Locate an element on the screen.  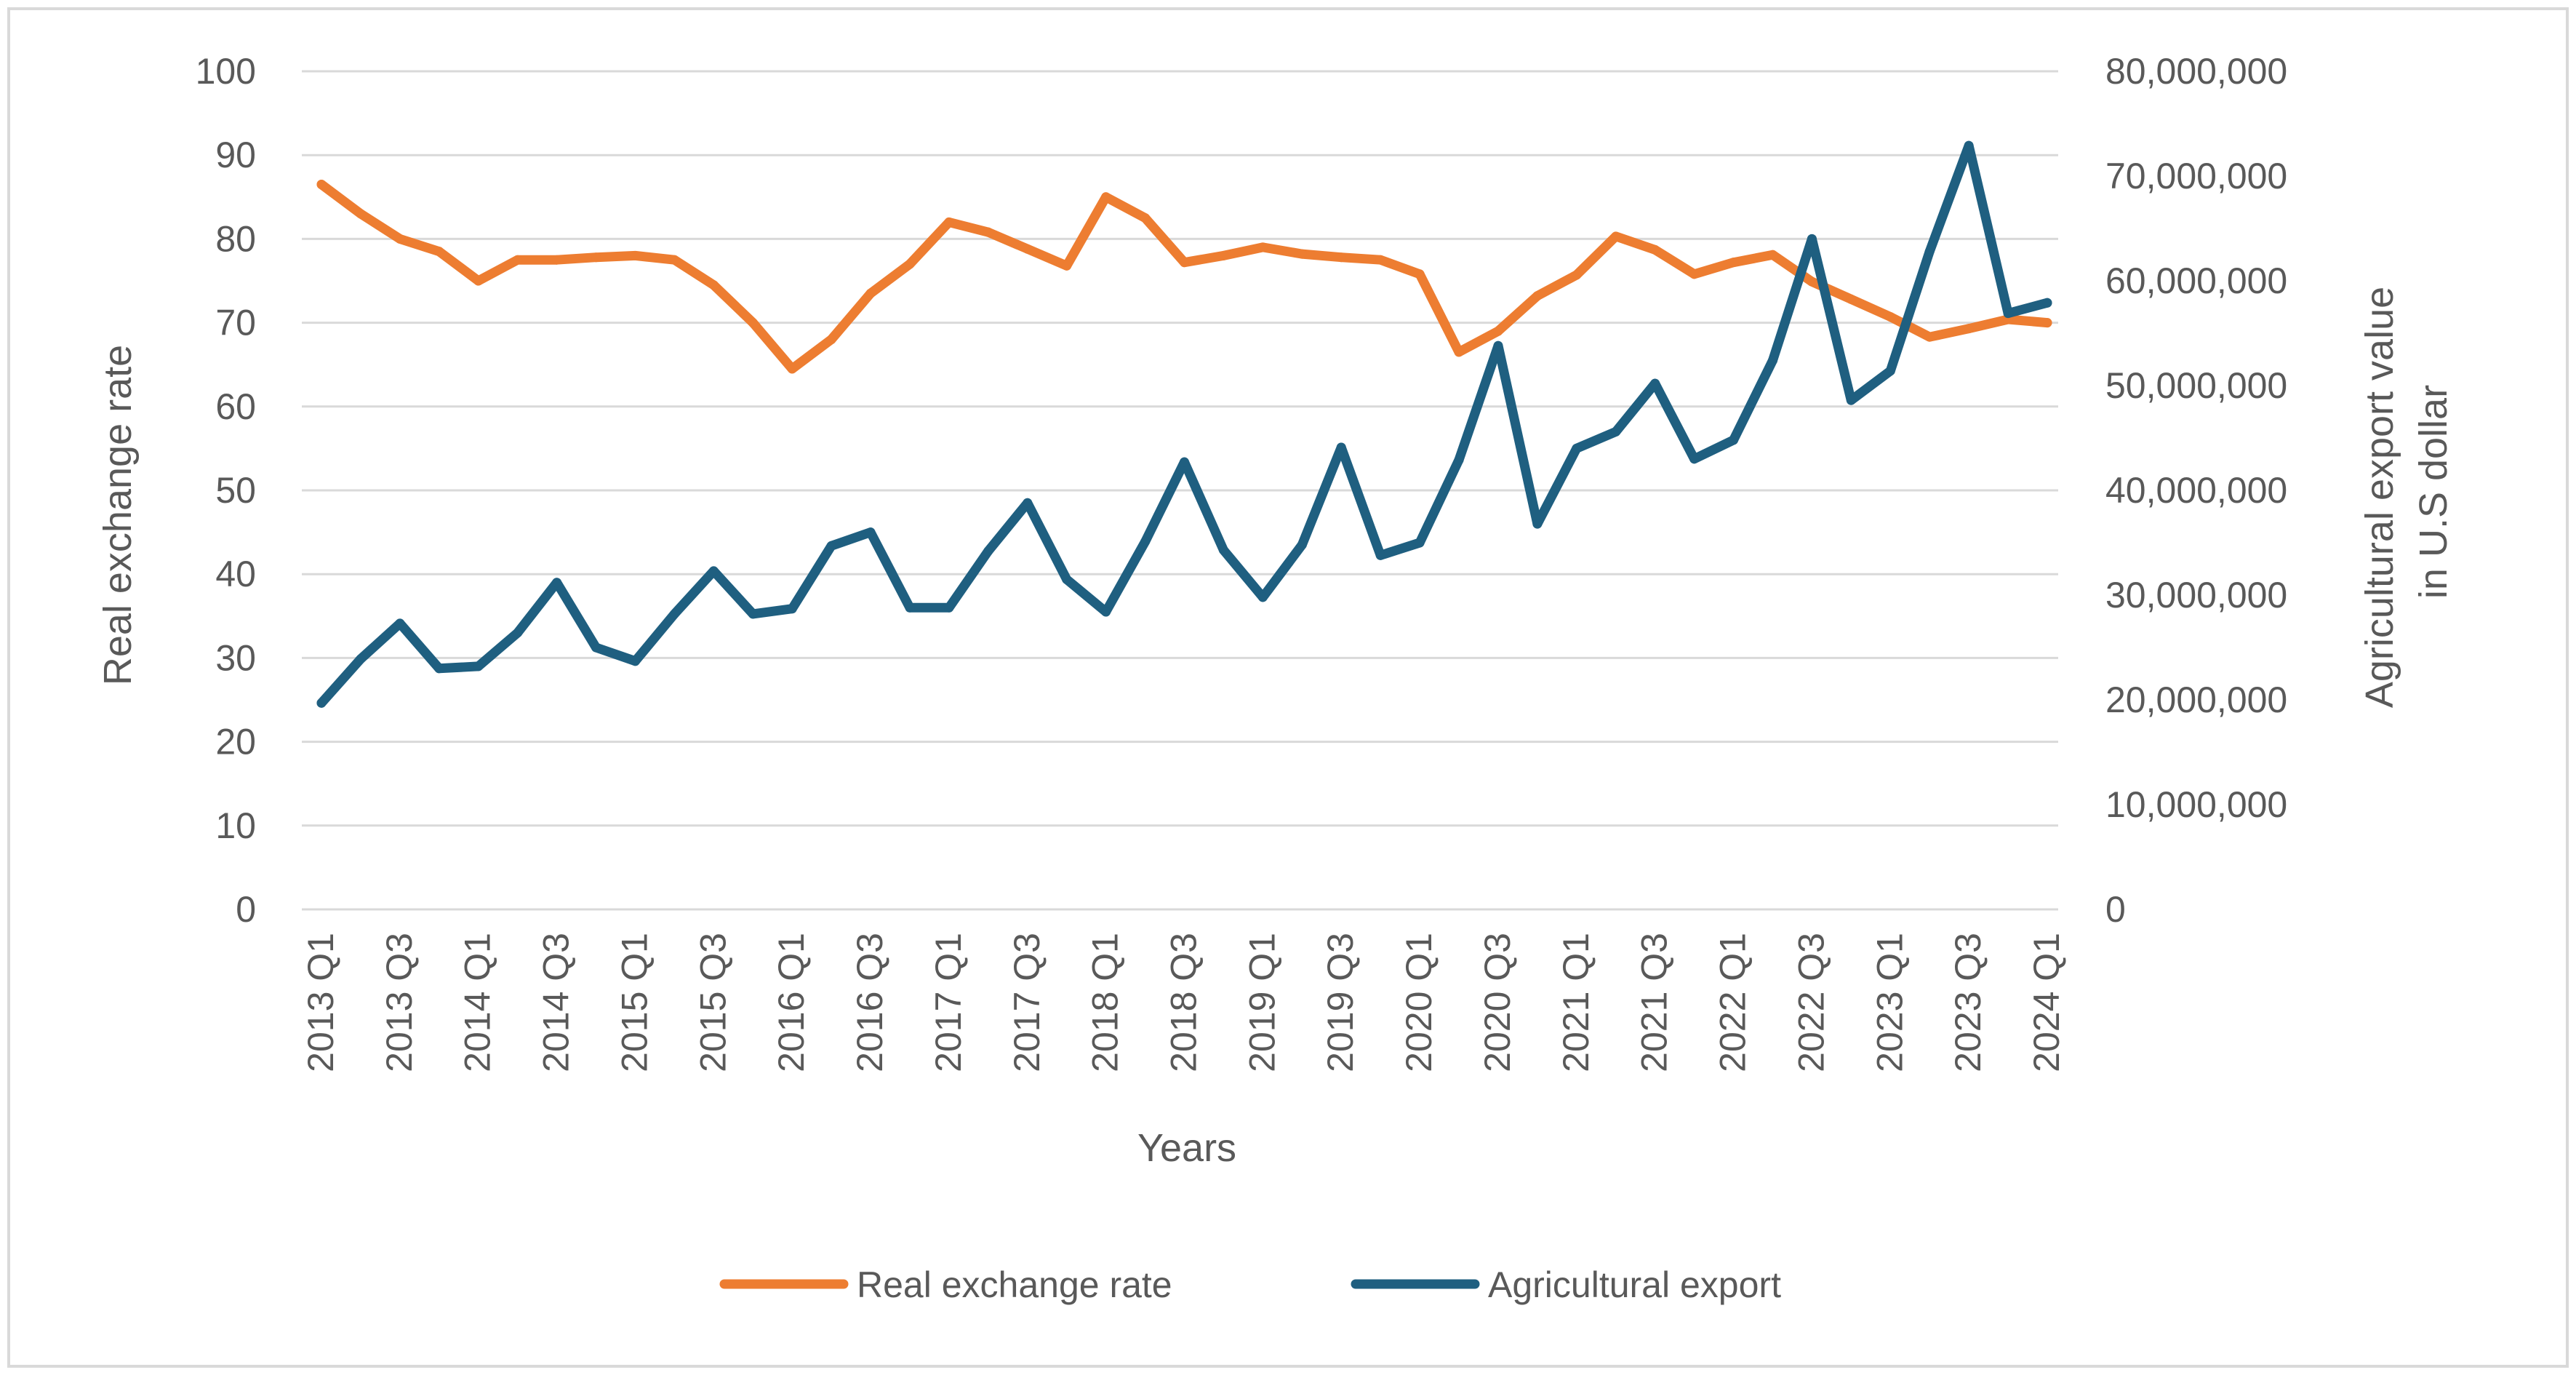
x-tick-label: 2019 Q1 is located at coordinates (1261, 1003).